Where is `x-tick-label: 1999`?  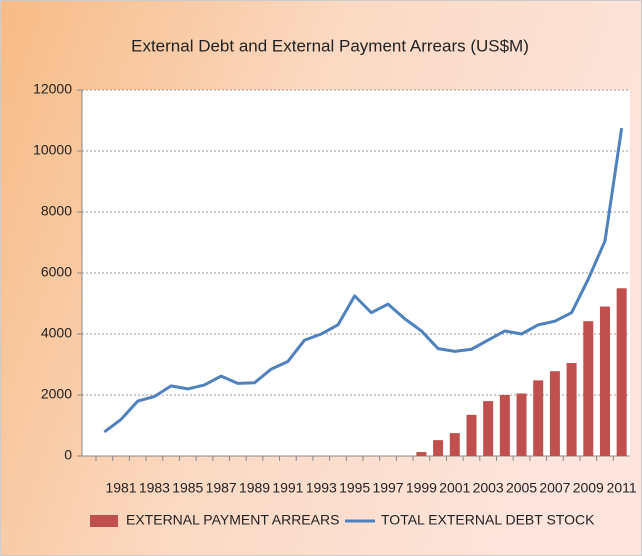
x-tick-label: 1999 is located at coordinates (421, 488).